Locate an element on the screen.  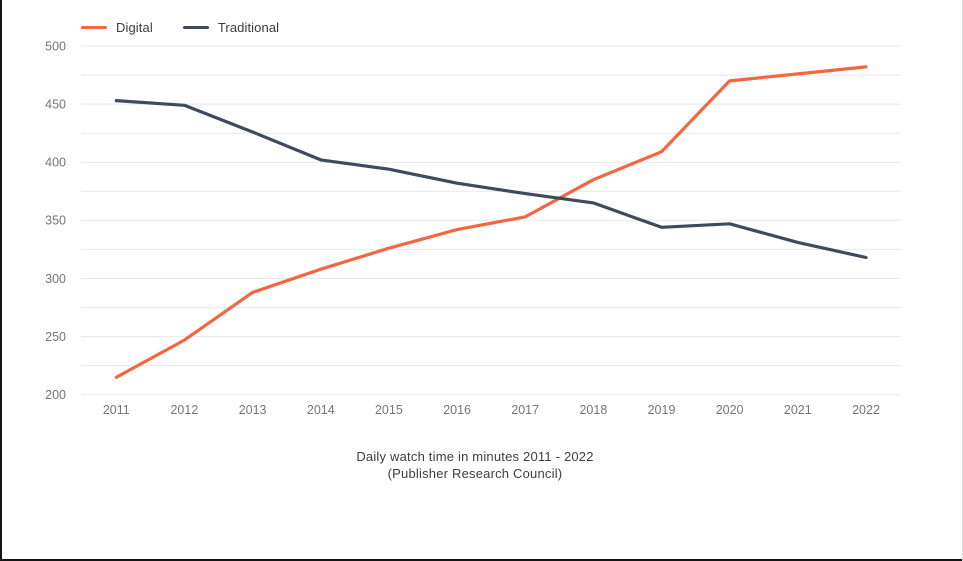
legend-swatch-digital is located at coordinates (94, 27).